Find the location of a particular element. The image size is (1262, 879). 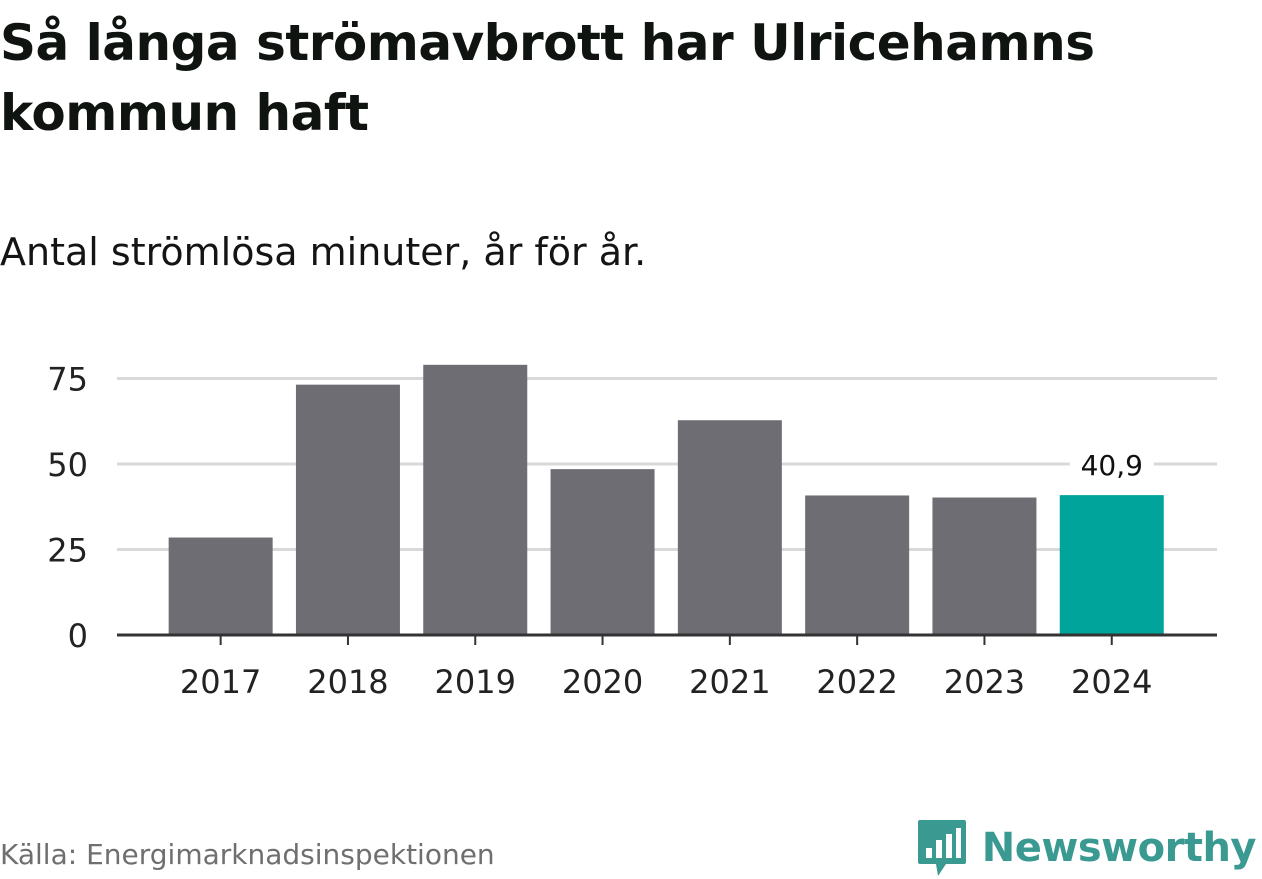

data-label: 40,9 is located at coordinates (1112, 465).